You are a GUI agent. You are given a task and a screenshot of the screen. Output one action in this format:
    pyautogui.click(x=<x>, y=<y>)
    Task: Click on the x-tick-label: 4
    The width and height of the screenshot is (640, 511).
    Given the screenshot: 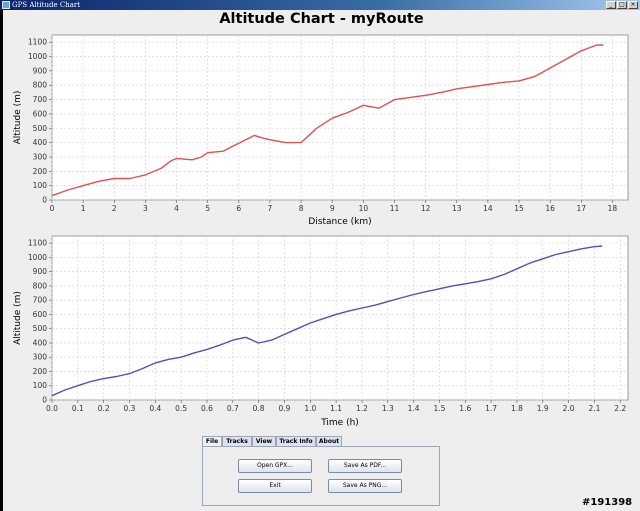 What is the action you would take?
    pyautogui.click(x=176, y=208)
    